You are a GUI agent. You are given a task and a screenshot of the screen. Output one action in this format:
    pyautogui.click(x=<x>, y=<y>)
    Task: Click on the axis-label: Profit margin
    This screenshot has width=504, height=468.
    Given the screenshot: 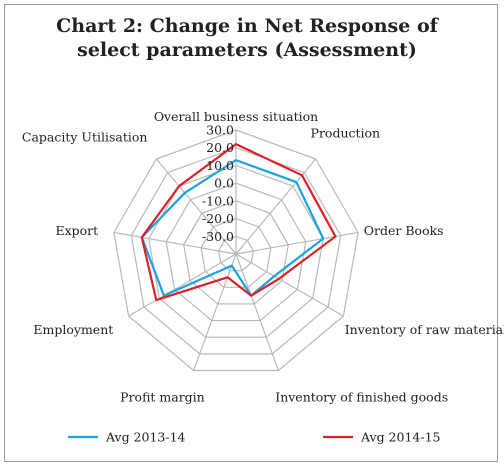 What is the action you would take?
    pyautogui.click(x=162, y=396)
    